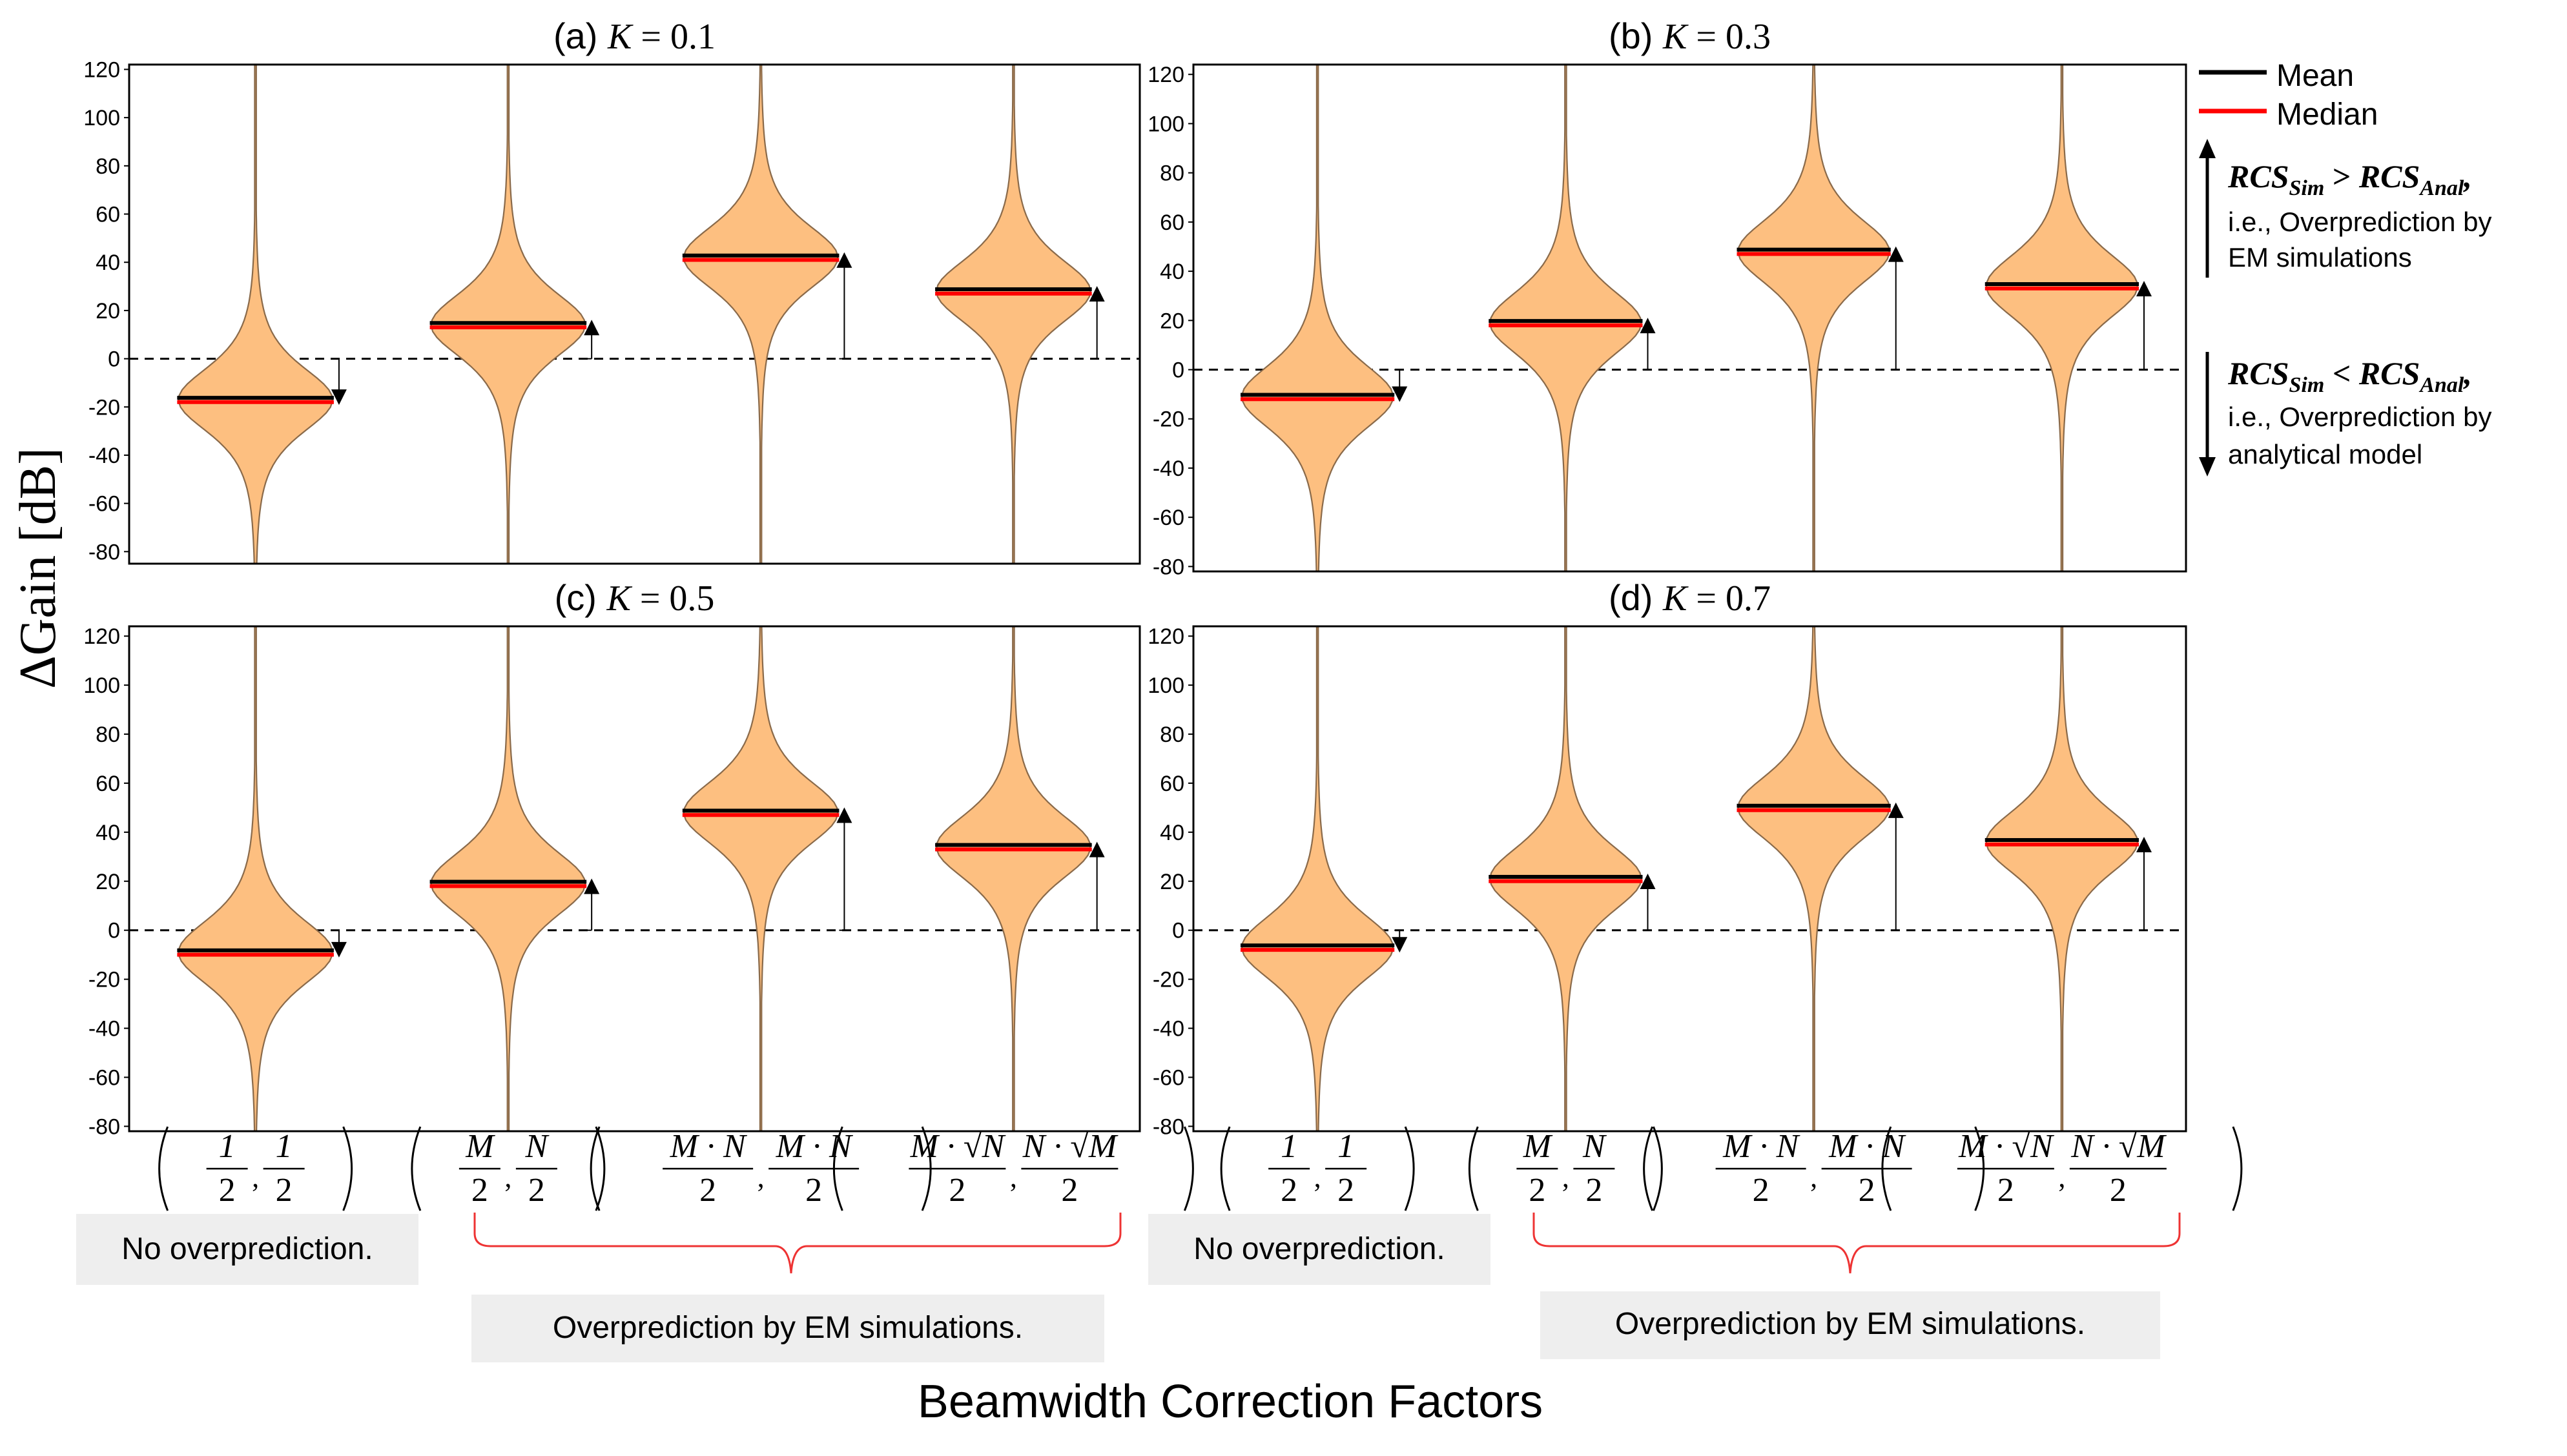 The width and height of the screenshot is (2567, 1456). Describe the element at coordinates (2349, 376) in the screenshot. I see `down-relation: RCSSim < RCSAnal,` at that location.